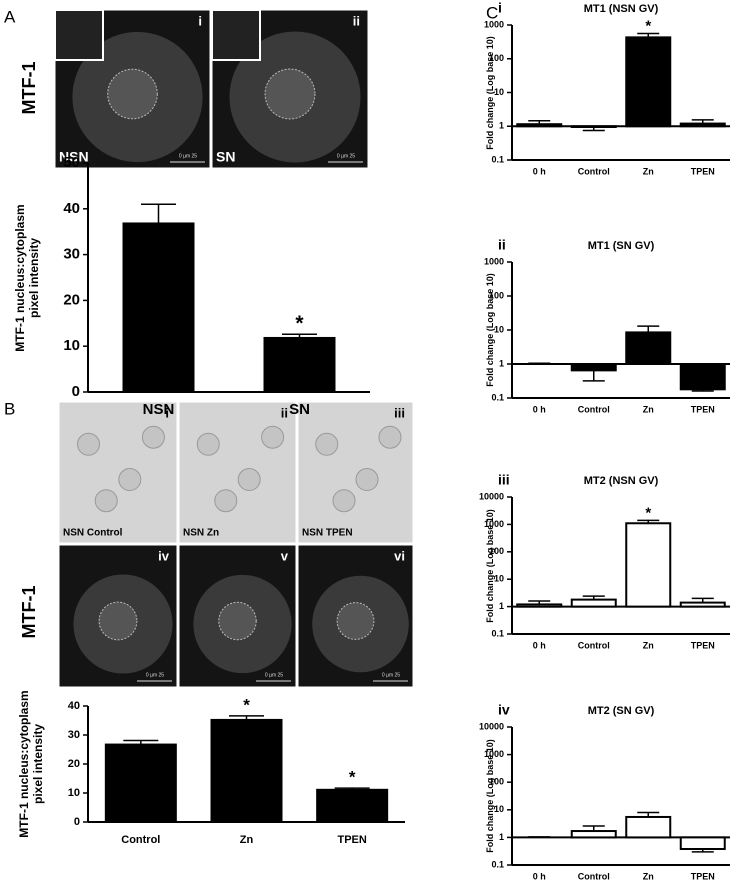 This screenshot has height=891, width=742. What do you see at coordinates (621, 711) in the screenshot?
I see `chart-title: MT2 (SN GV)` at bounding box center [621, 711].